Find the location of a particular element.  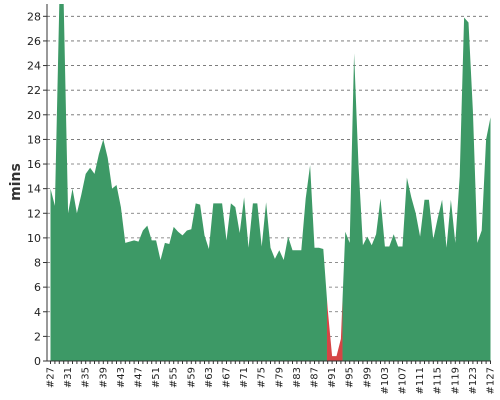

x-tick-label: #79 is located at coordinates (279, 377).